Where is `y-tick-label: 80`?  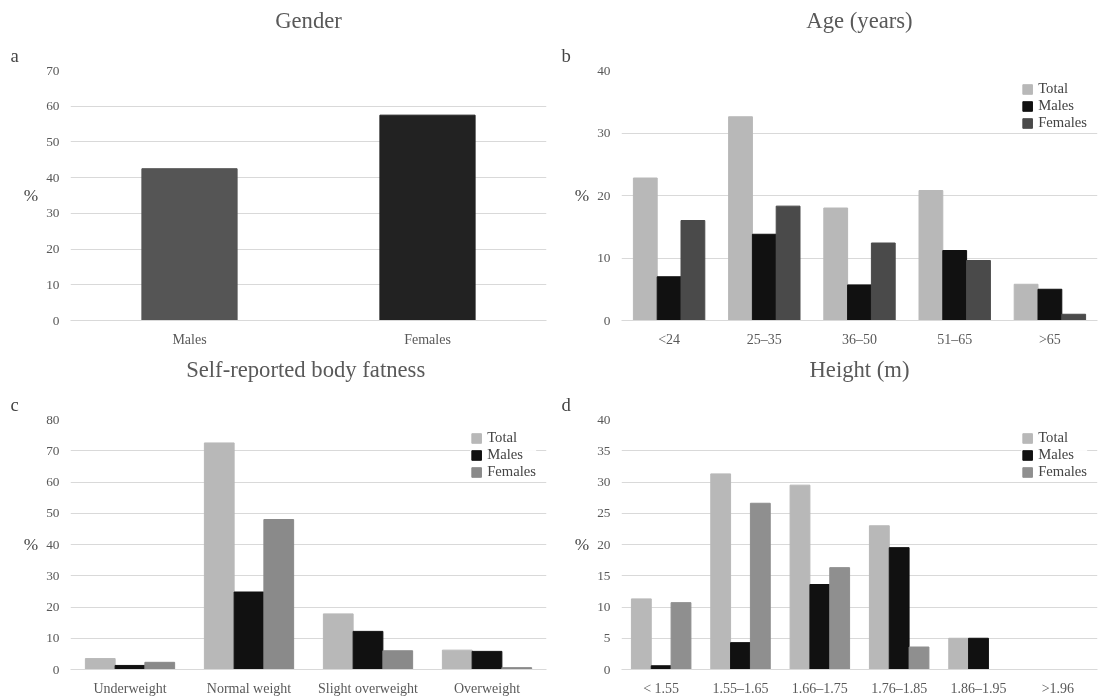 y-tick-label: 80 is located at coordinates (53, 419).